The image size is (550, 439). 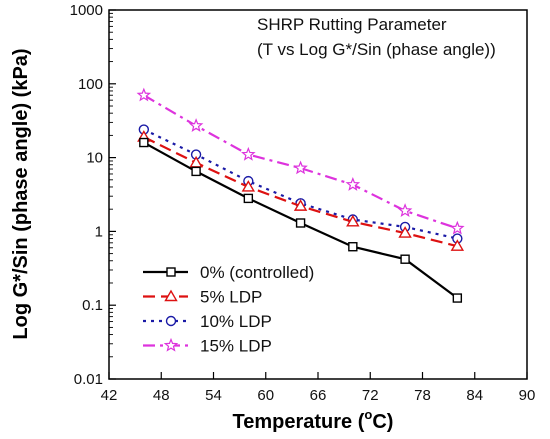 I want to click on legend-label: 15% LDP, so click(x=236, y=346).